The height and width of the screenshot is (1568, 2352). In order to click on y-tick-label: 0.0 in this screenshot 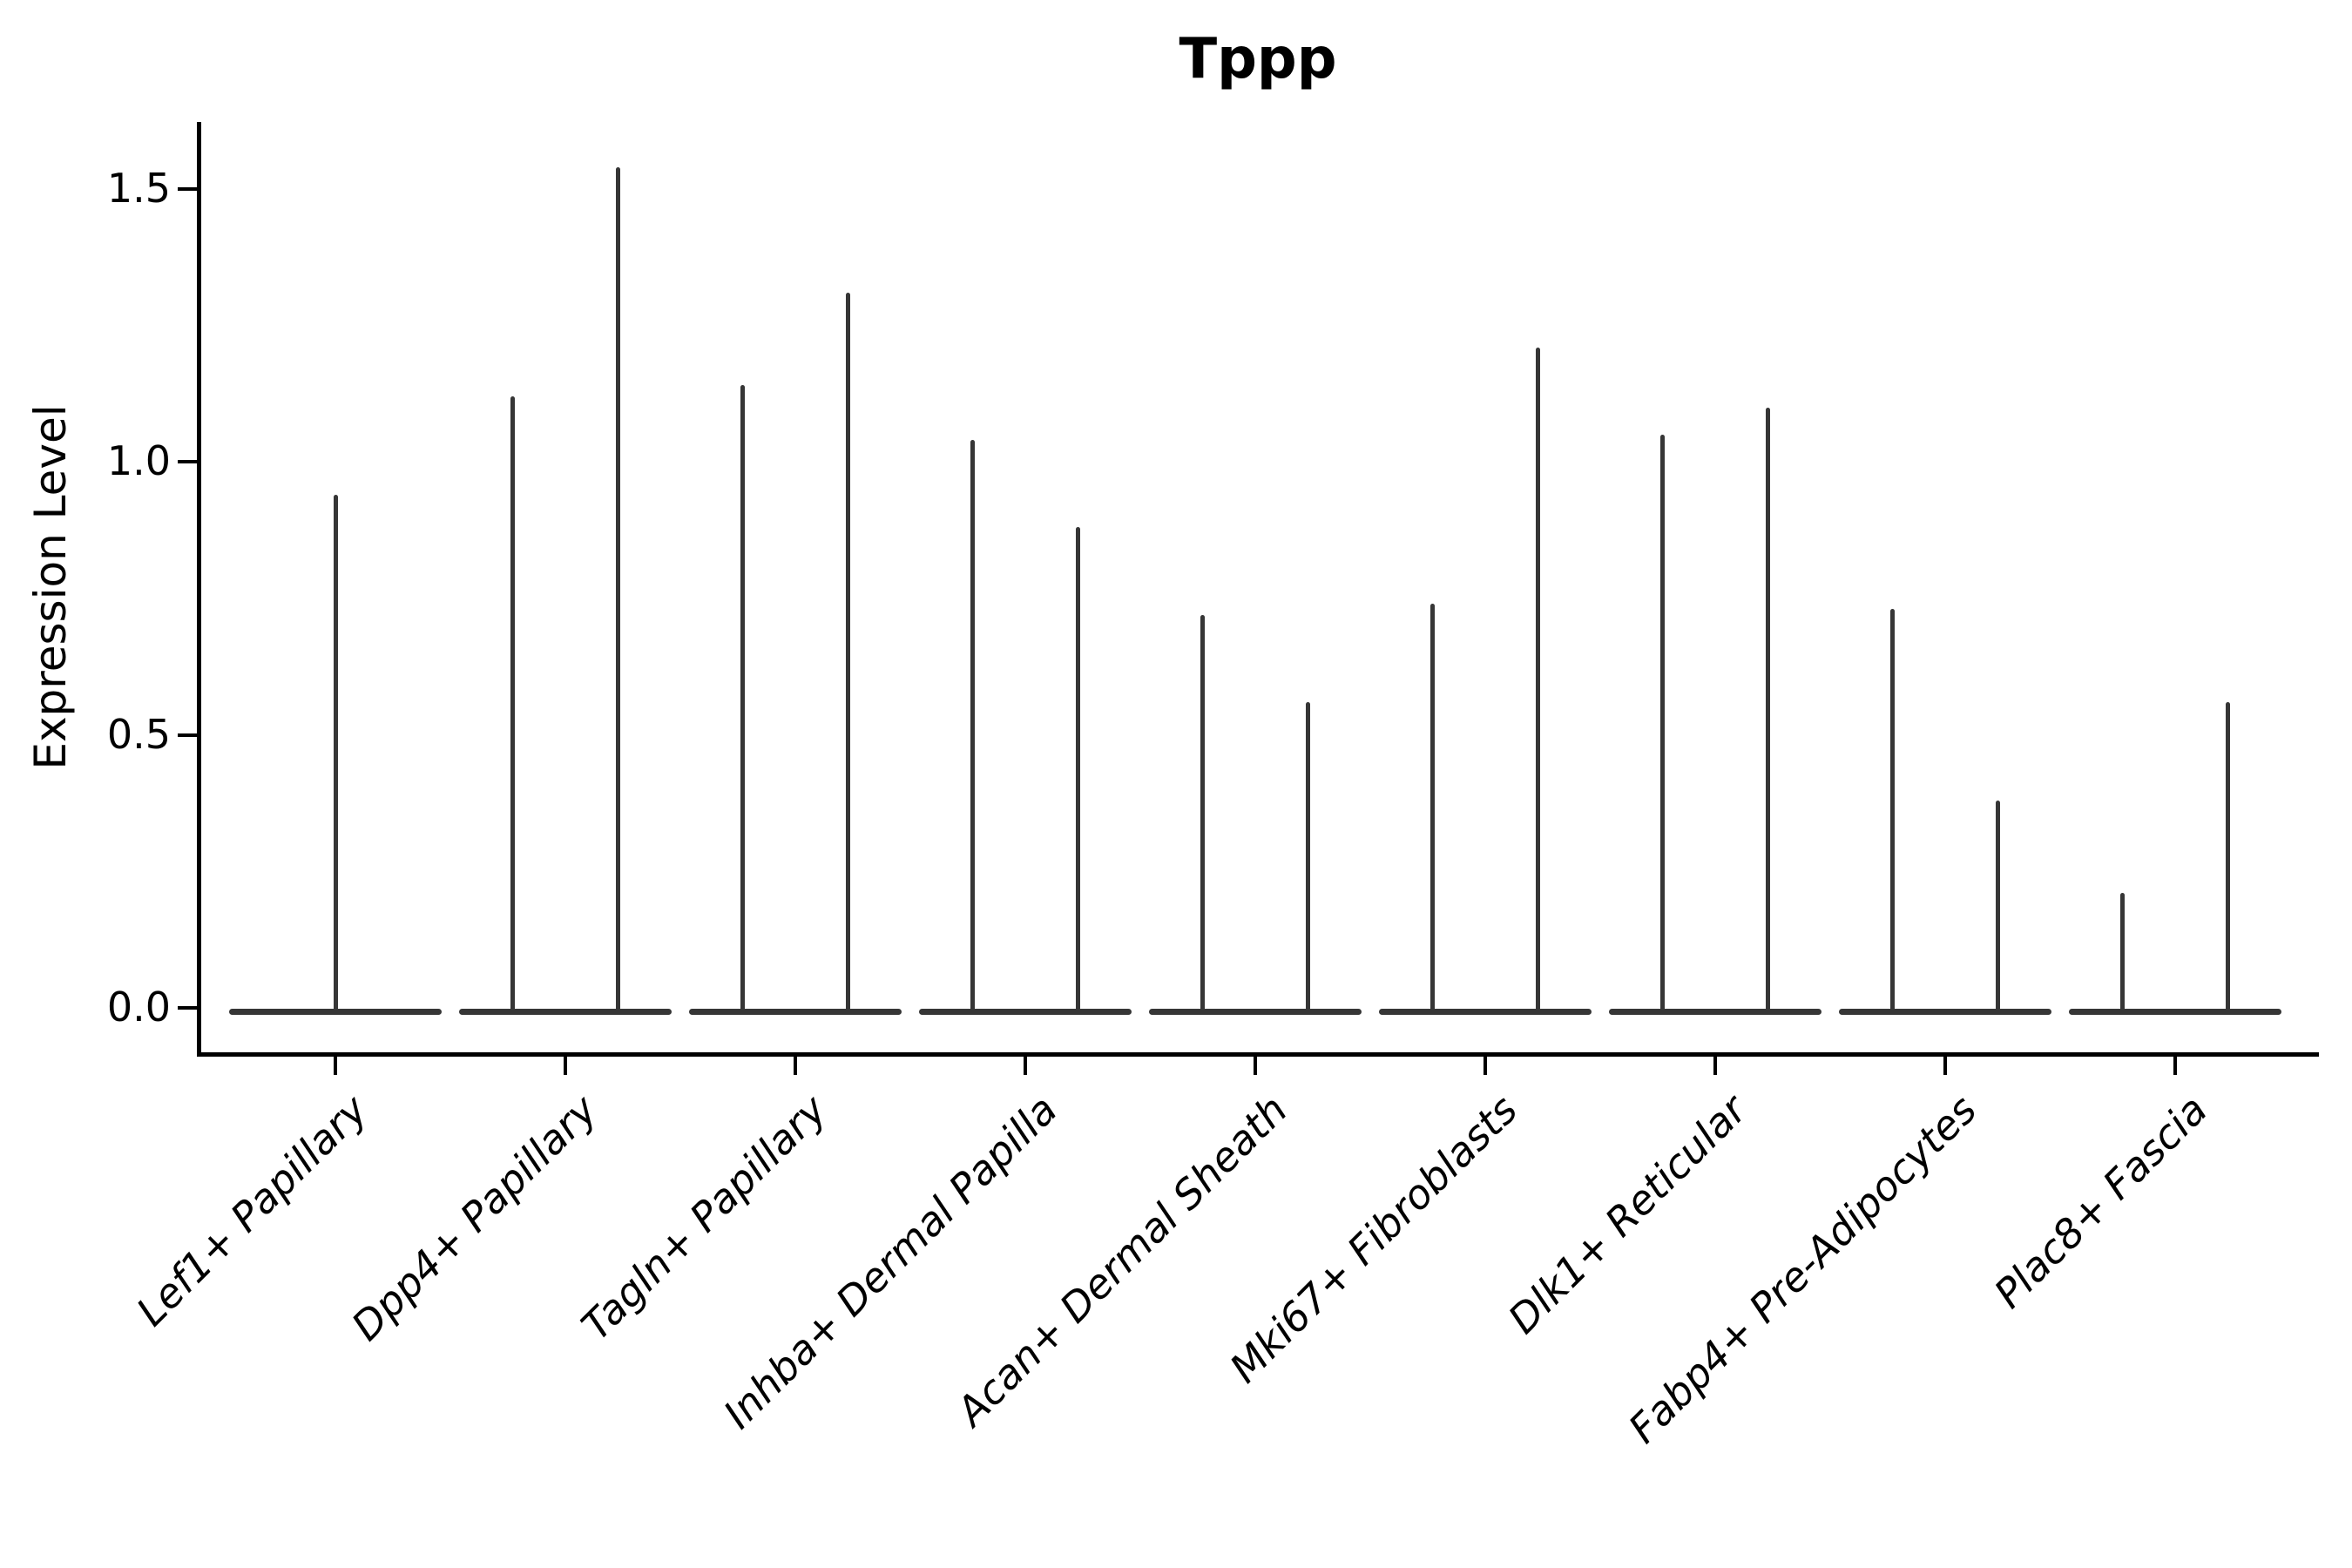, I will do `click(138, 1007)`.